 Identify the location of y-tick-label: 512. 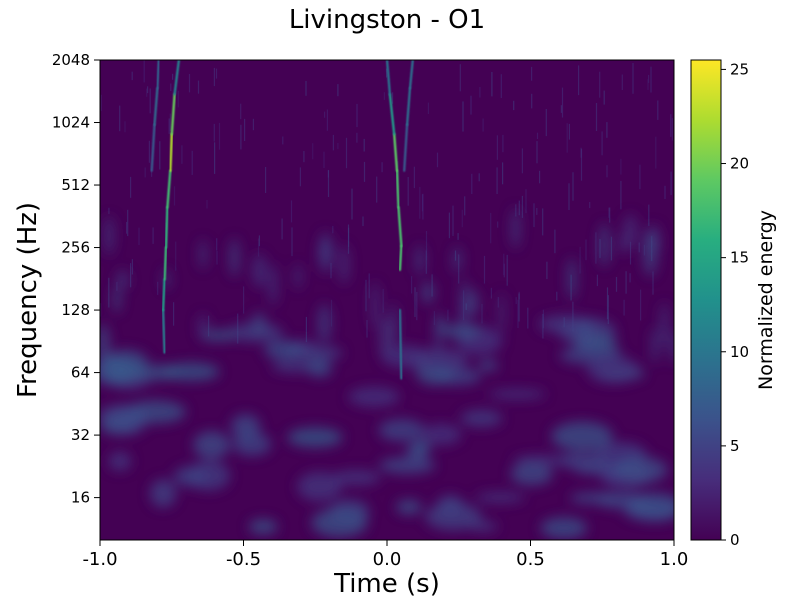
(75, 185).